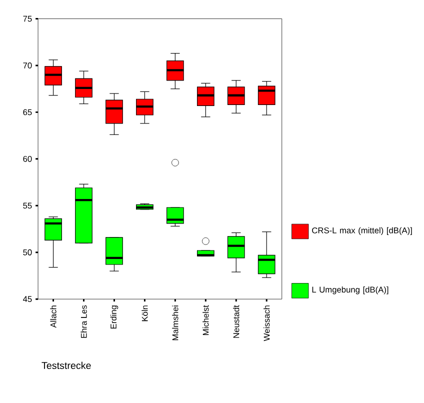 Image resolution: width=424 pixels, height=403 pixels. Describe the element at coordinates (362, 231) in the screenshot. I see `legend-label: CRS-L max (mittel) [dB(A)]` at that location.